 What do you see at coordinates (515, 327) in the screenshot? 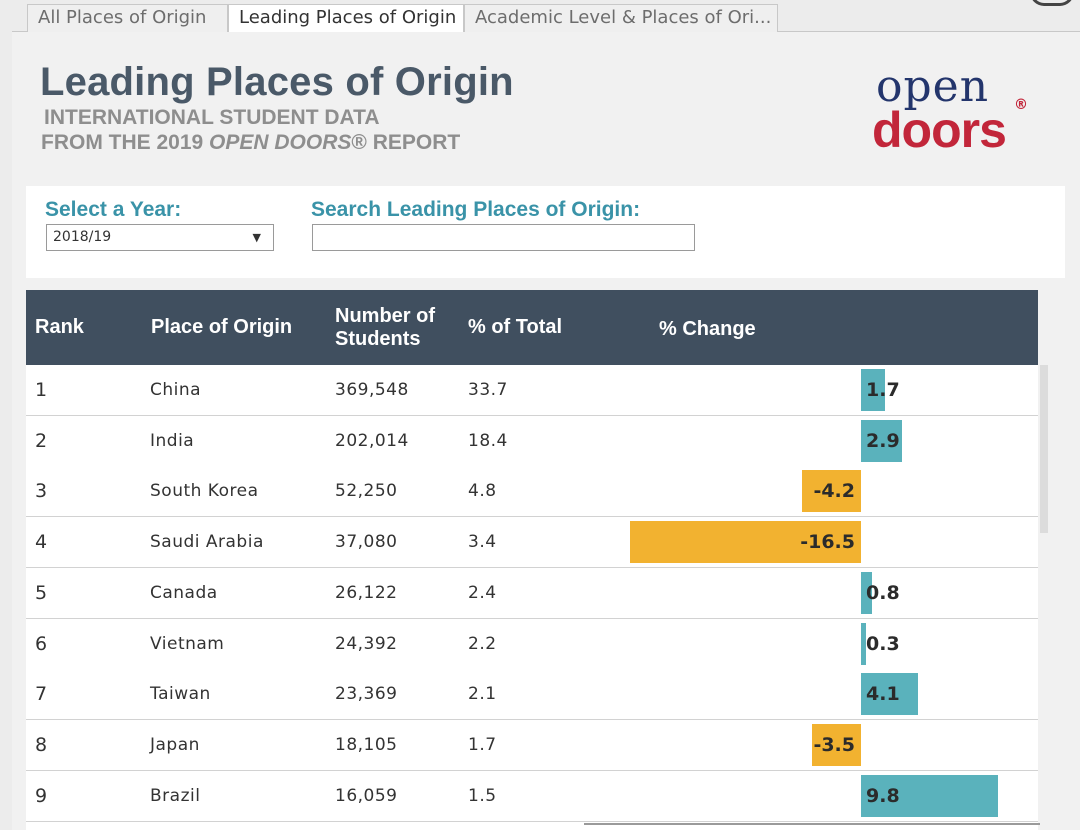
I see `column-header-pct-total: % of Total` at bounding box center [515, 327].